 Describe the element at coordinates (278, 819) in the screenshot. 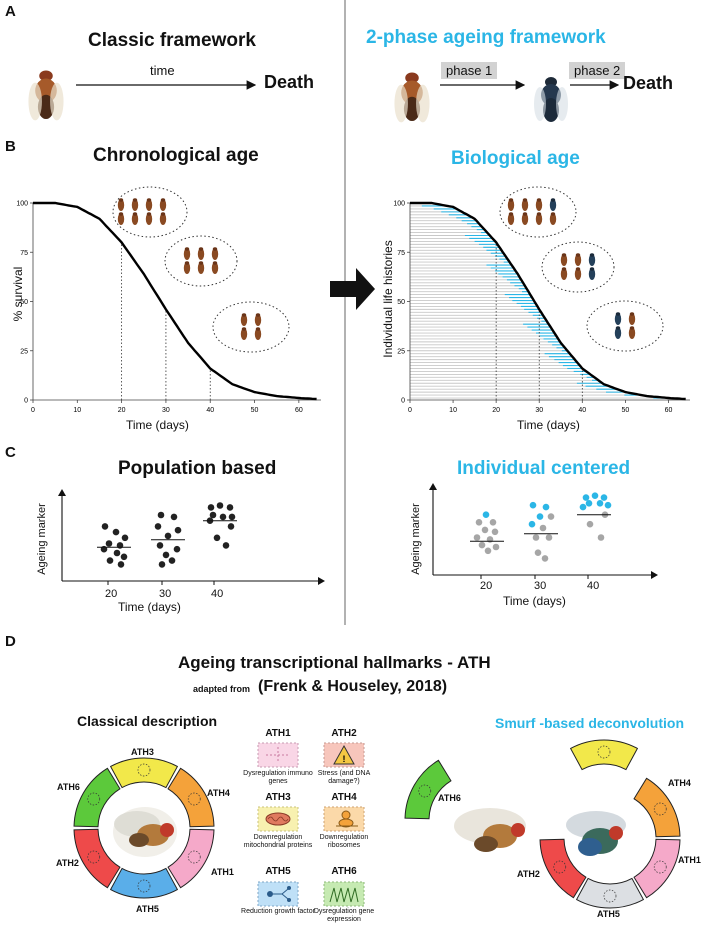

I see `legend-ath3-icon` at that location.